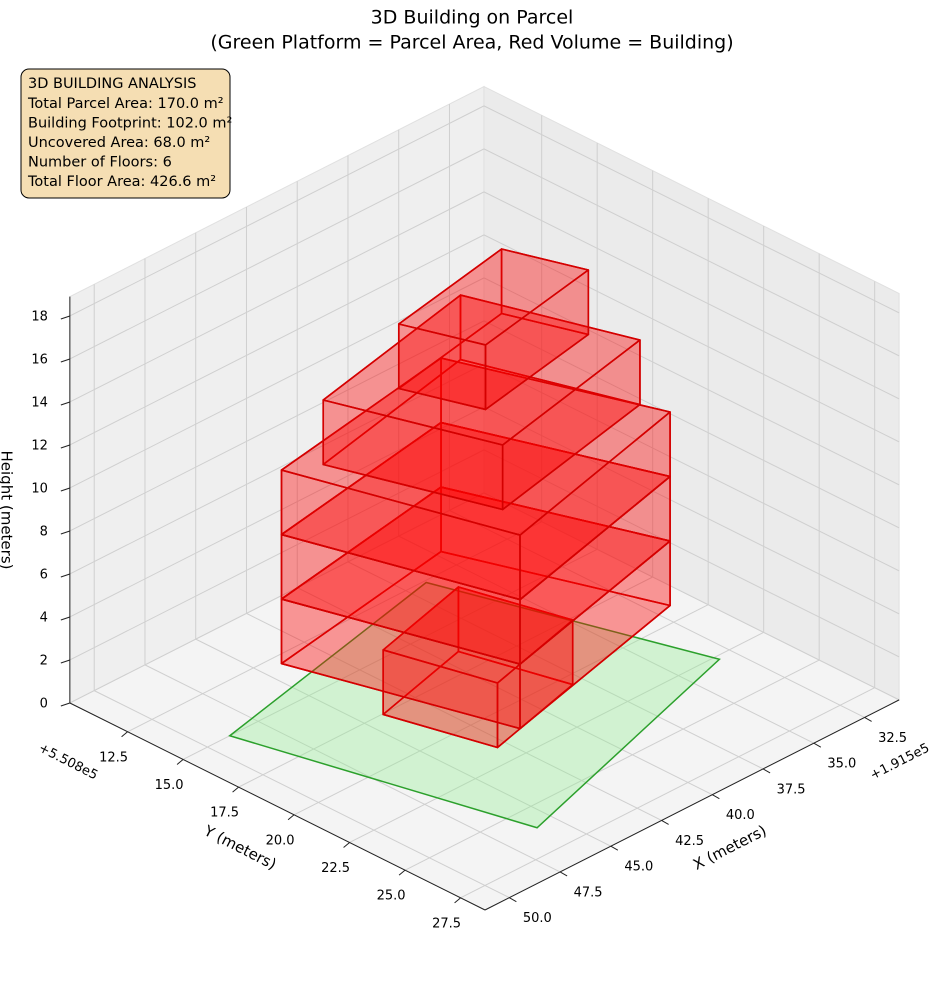 Image resolution: width=944 pixels, height=992 pixels. I want to click on z-tick-label: 6, so click(44, 574).